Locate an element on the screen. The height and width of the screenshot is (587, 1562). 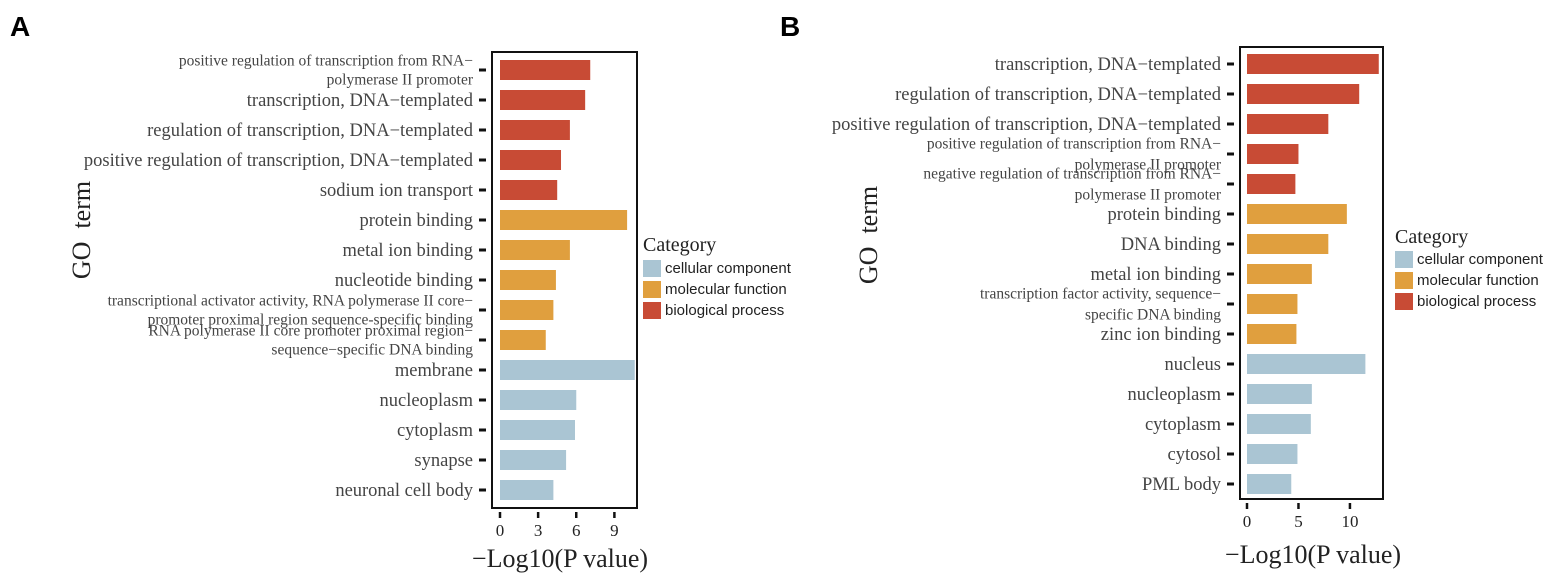
legend-label-b-0: cellular component is located at coordinates (1480, 259).